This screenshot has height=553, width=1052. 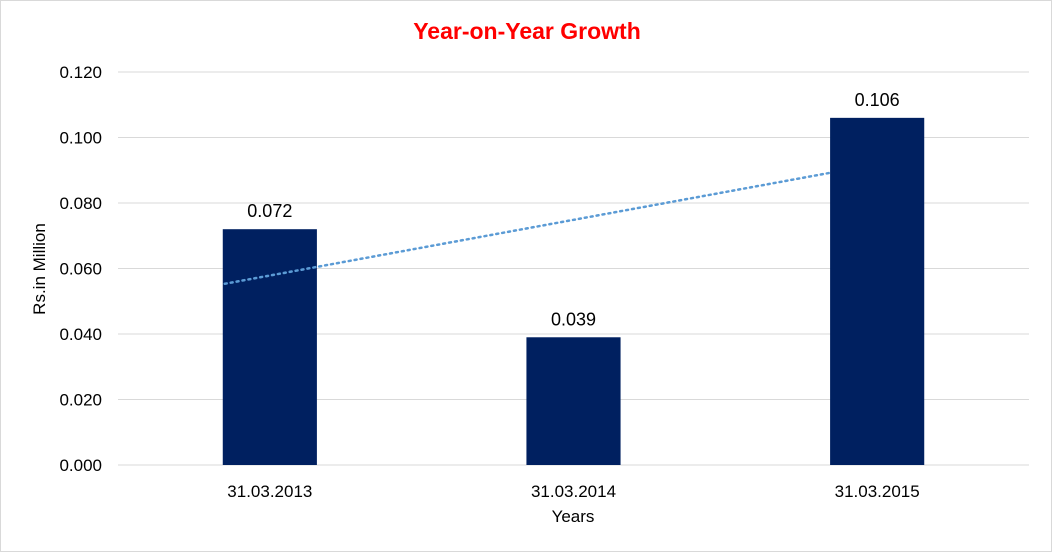 I want to click on trendline-path, so click(x=528, y=228).